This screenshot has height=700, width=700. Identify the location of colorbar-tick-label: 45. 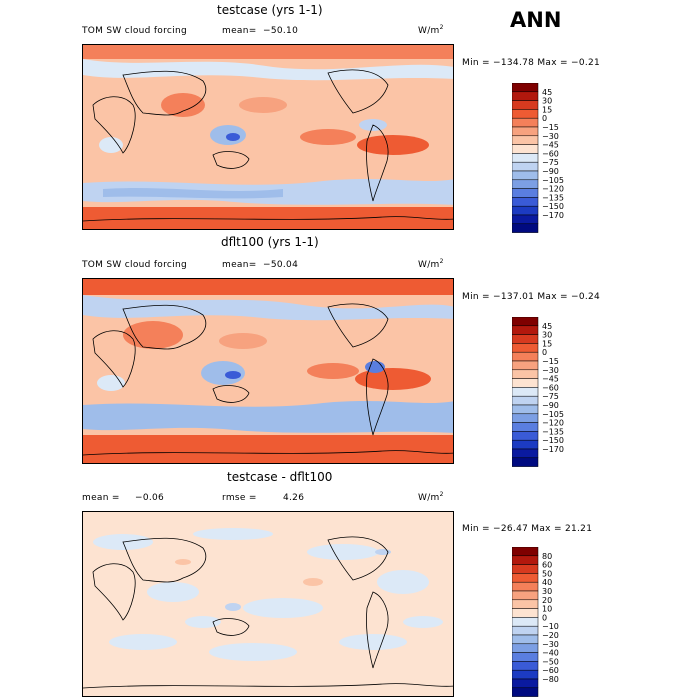
(547, 92).